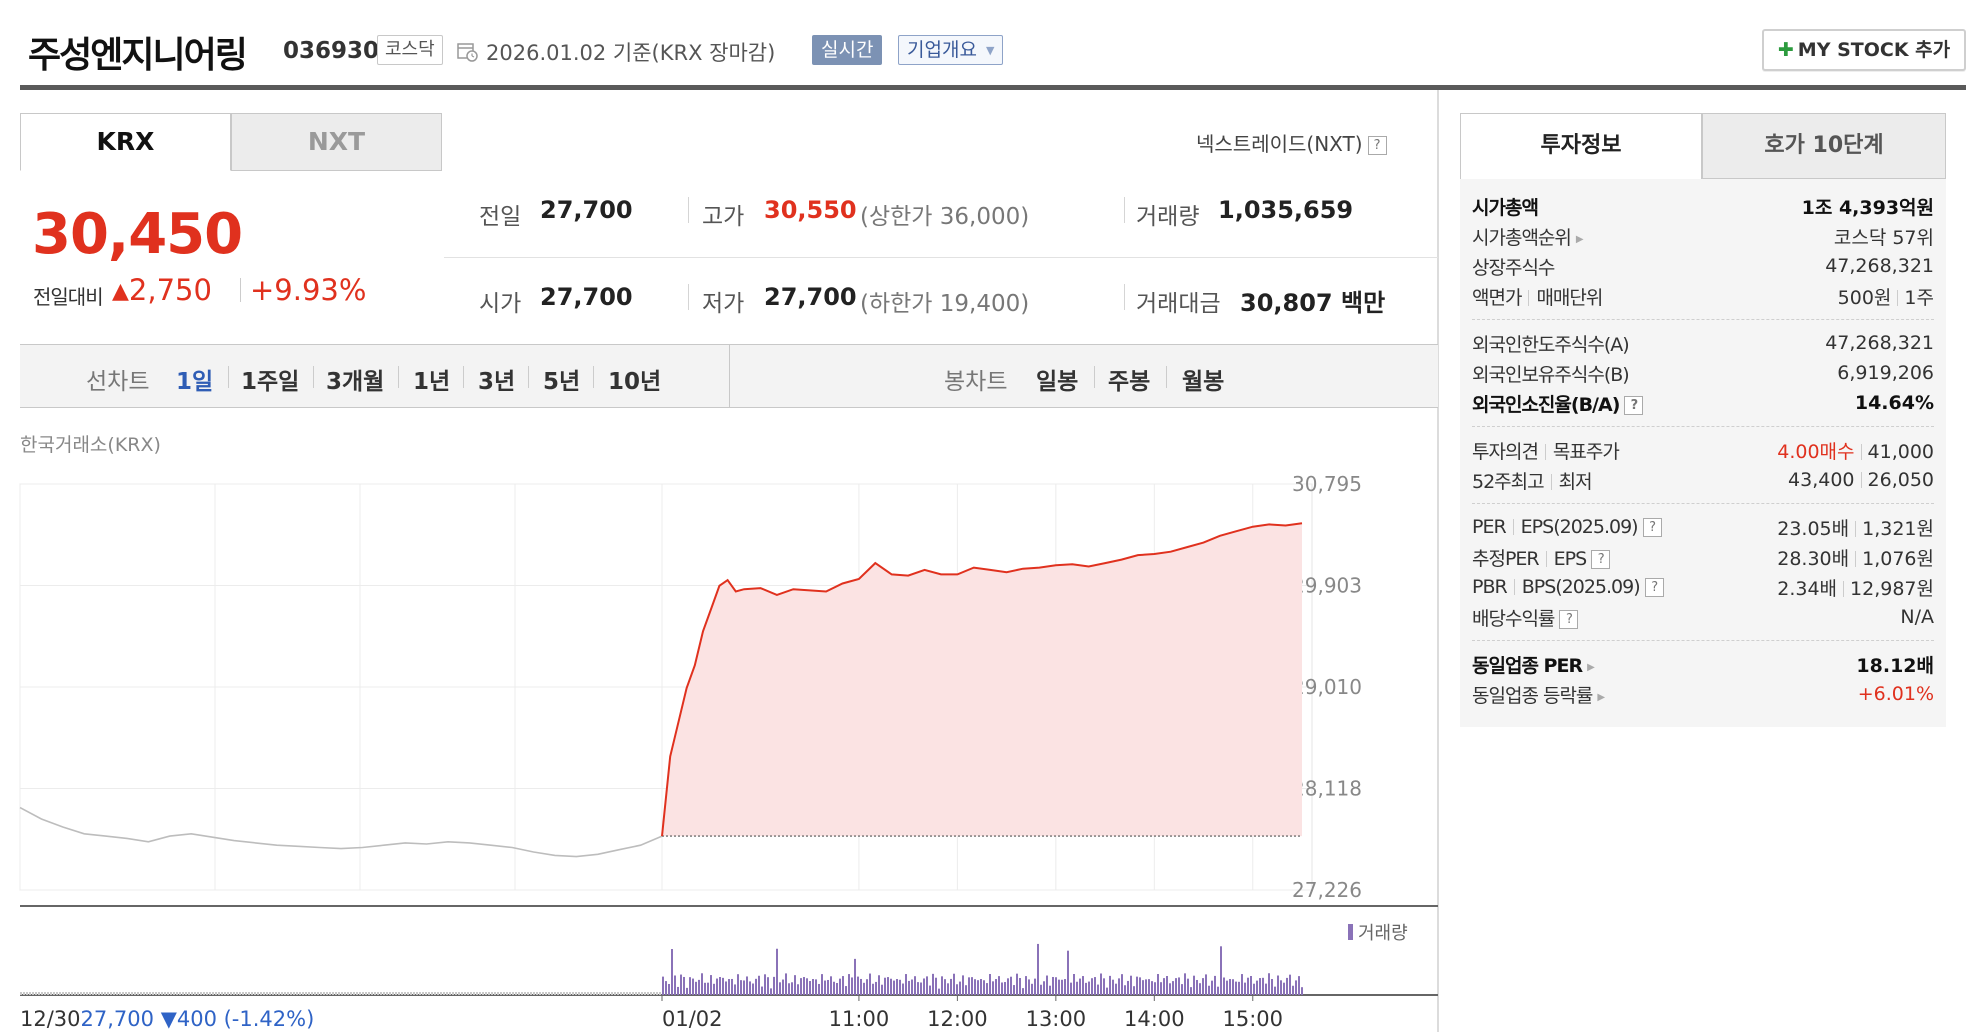  I want to click on row-value: 47,268,321, so click(1879, 343).